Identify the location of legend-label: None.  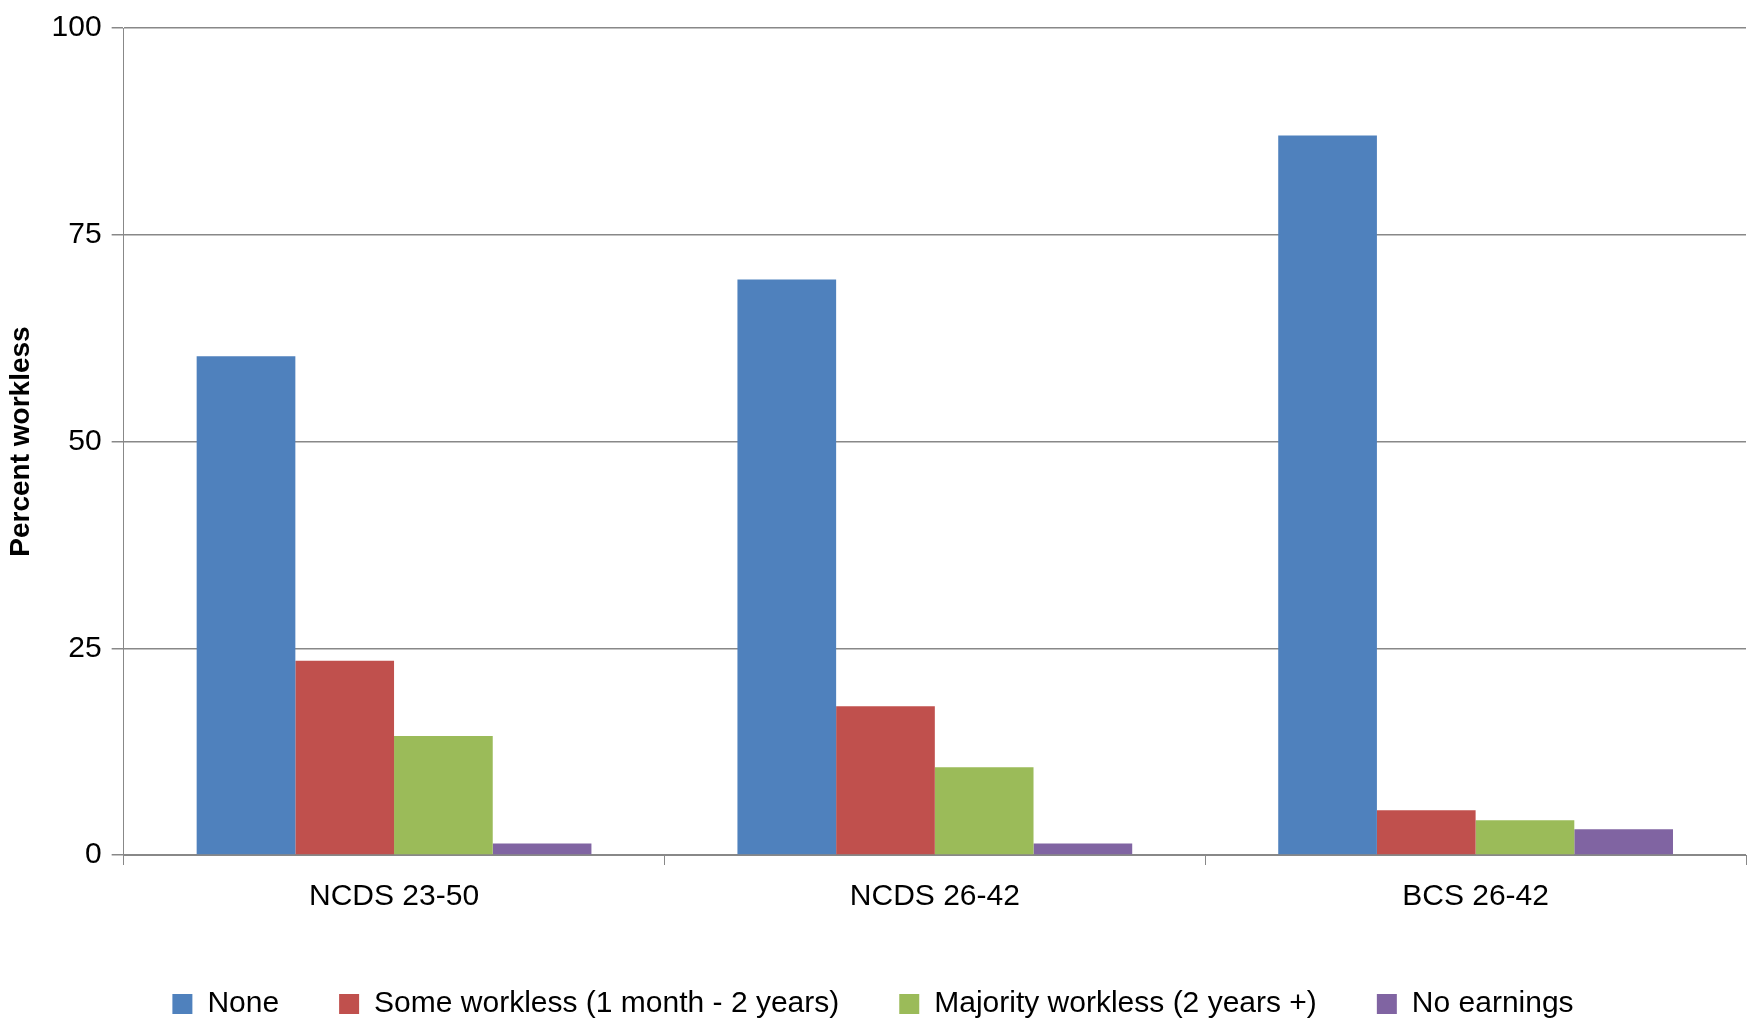
(243, 1002).